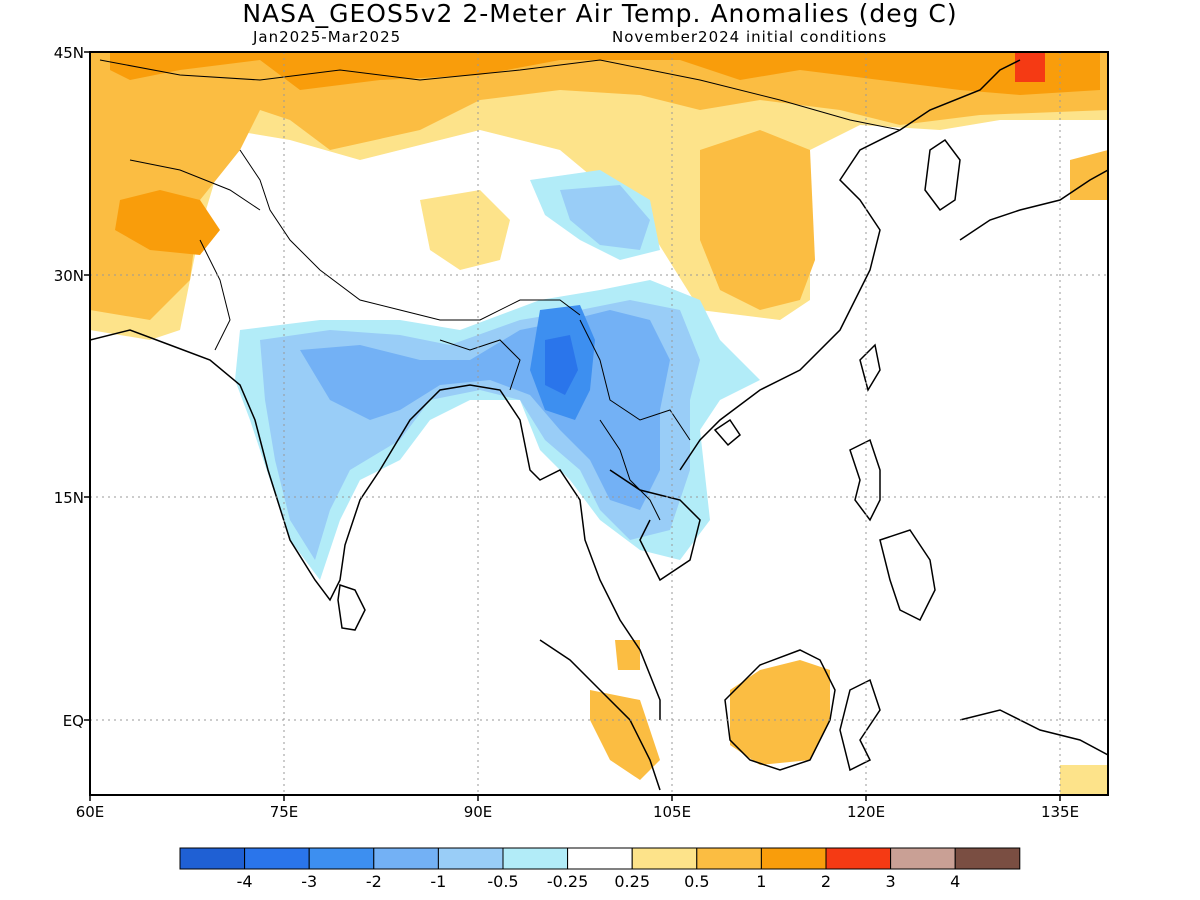 The height and width of the screenshot is (900, 1200). Describe the element at coordinates (244, 881) in the screenshot. I see `colorbar-tick-label: -4` at that location.